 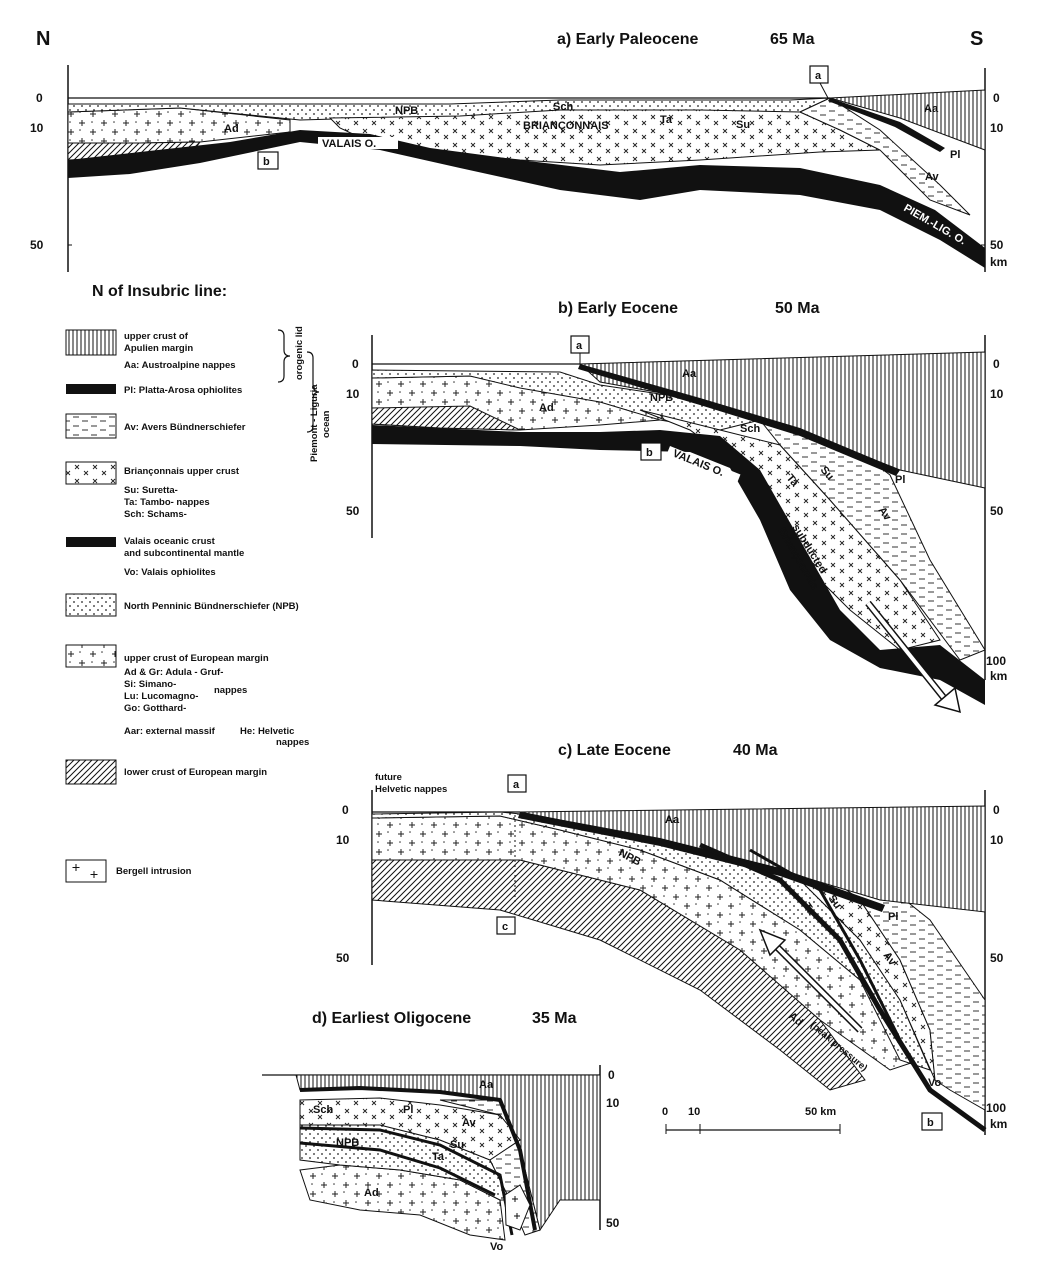 What do you see at coordinates (665, 1112) in the screenshot?
I see `scale-tick-0: 0` at bounding box center [665, 1112].